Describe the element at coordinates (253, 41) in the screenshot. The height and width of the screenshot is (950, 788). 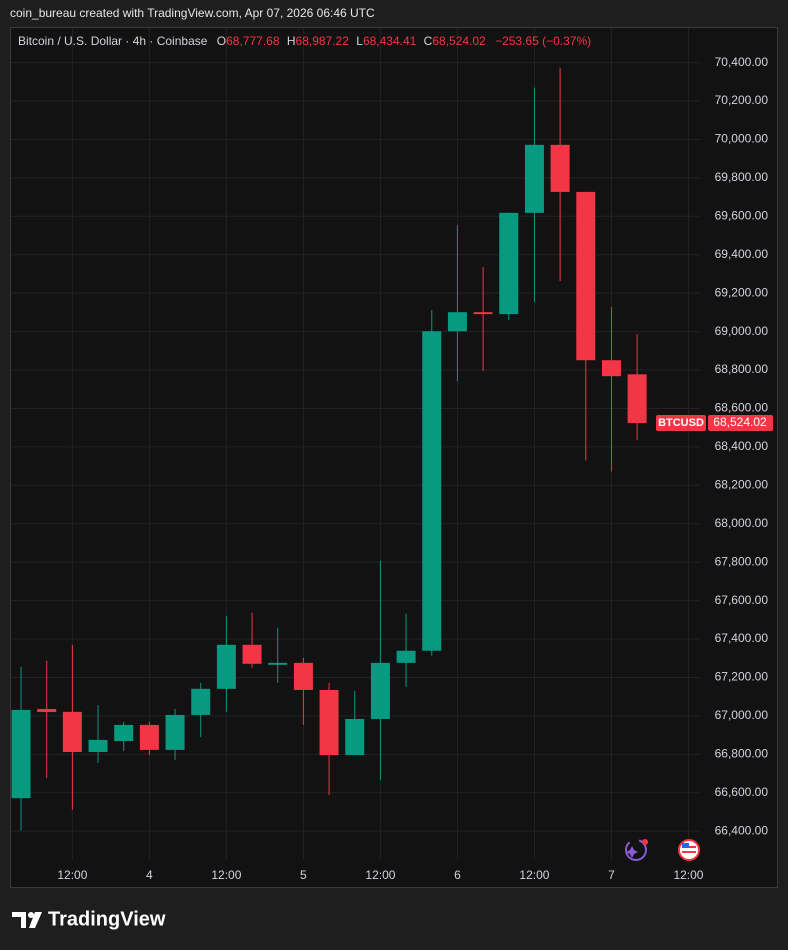
I see `ohlc-value: 68,777.68` at that location.